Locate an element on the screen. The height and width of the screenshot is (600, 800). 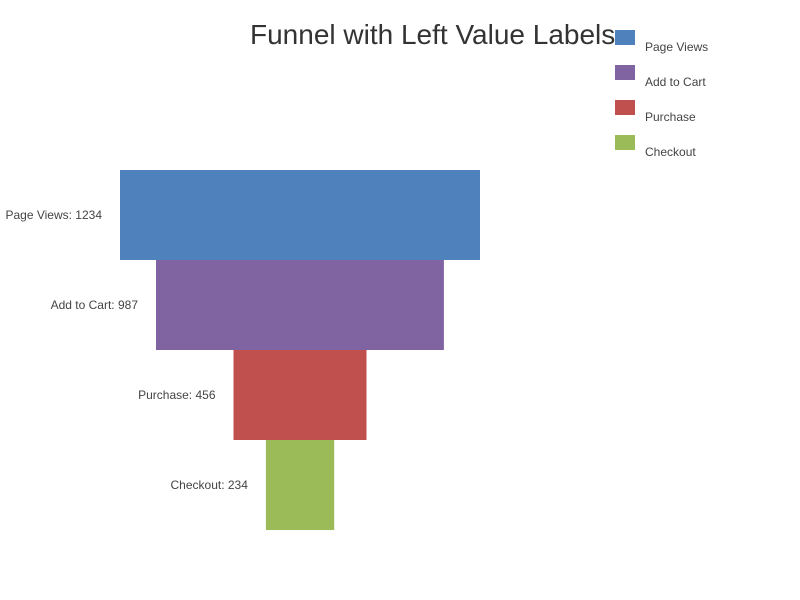
legend-swatch-add-to-cart is located at coordinates (625, 72).